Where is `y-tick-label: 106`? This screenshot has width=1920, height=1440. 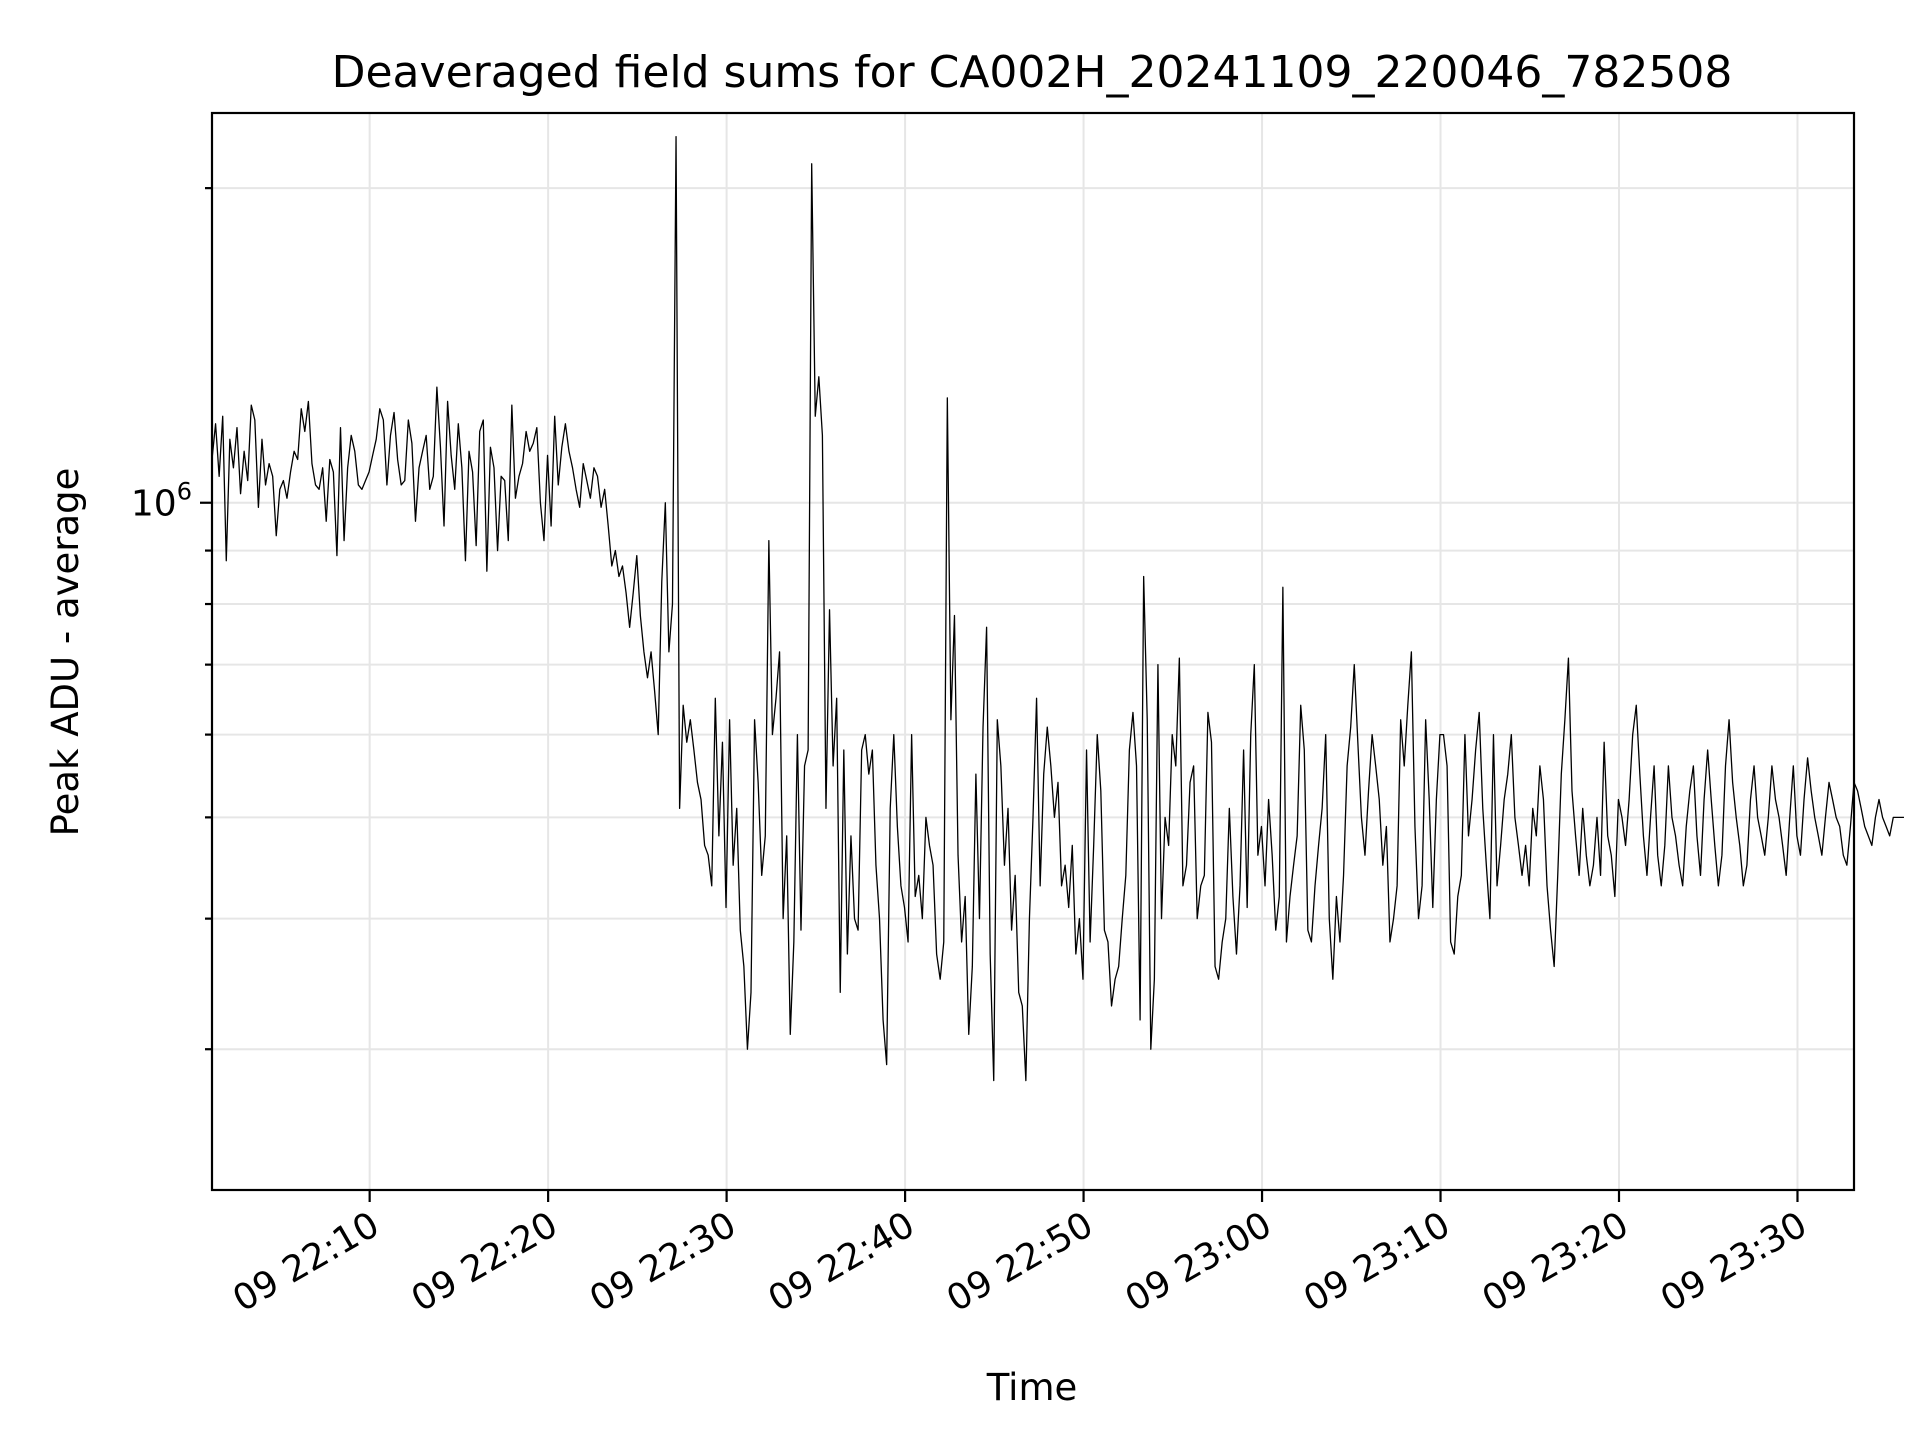 y-tick-label: 106 is located at coordinates (161, 501).